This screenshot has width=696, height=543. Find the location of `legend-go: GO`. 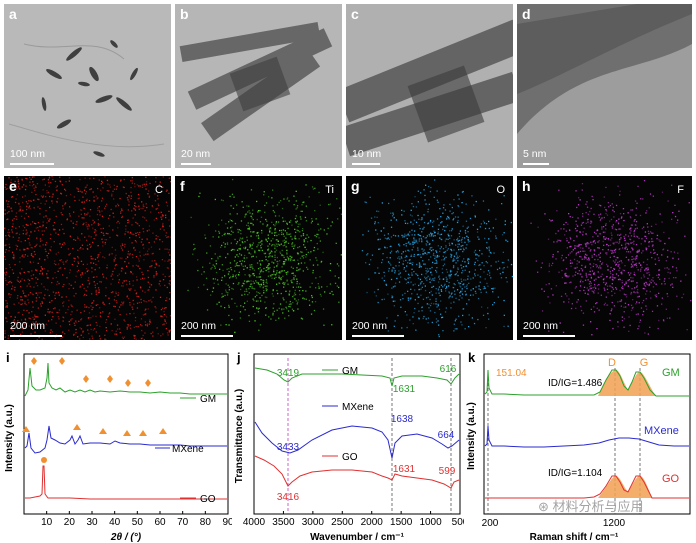

legend-go: GO is located at coordinates (350, 457).